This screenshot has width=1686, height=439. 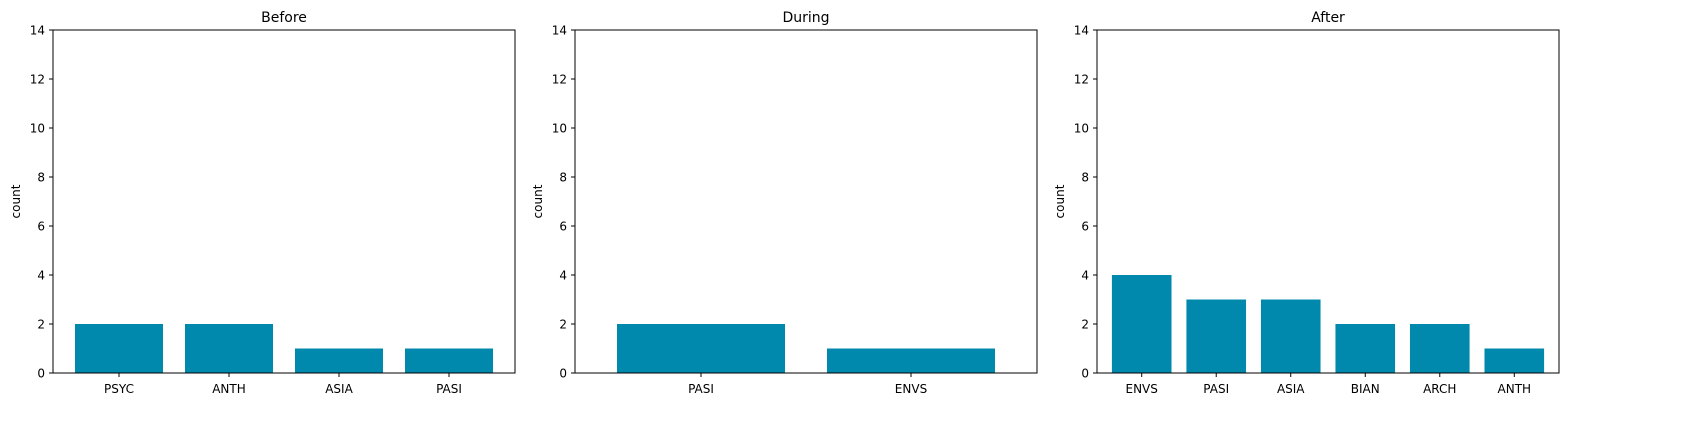 What do you see at coordinates (1365, 348) in the screenshot?
I see `bar-bian` at bounding box center [1365, 348].